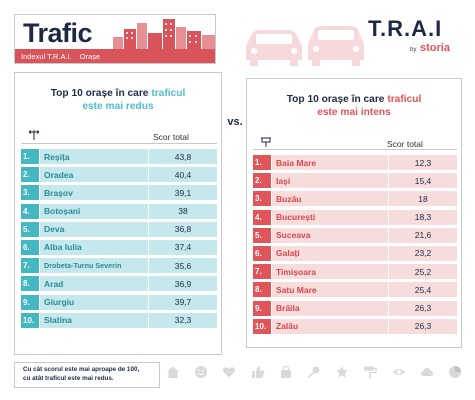 Image resolution: width=475 pixels, height=400 pixels. What do you see at coordinates (115, 39) in the screenshot?
I see `header-banner: Trafic Indexul T.R.A.I. Orașe` at bounding box center [115, 39].